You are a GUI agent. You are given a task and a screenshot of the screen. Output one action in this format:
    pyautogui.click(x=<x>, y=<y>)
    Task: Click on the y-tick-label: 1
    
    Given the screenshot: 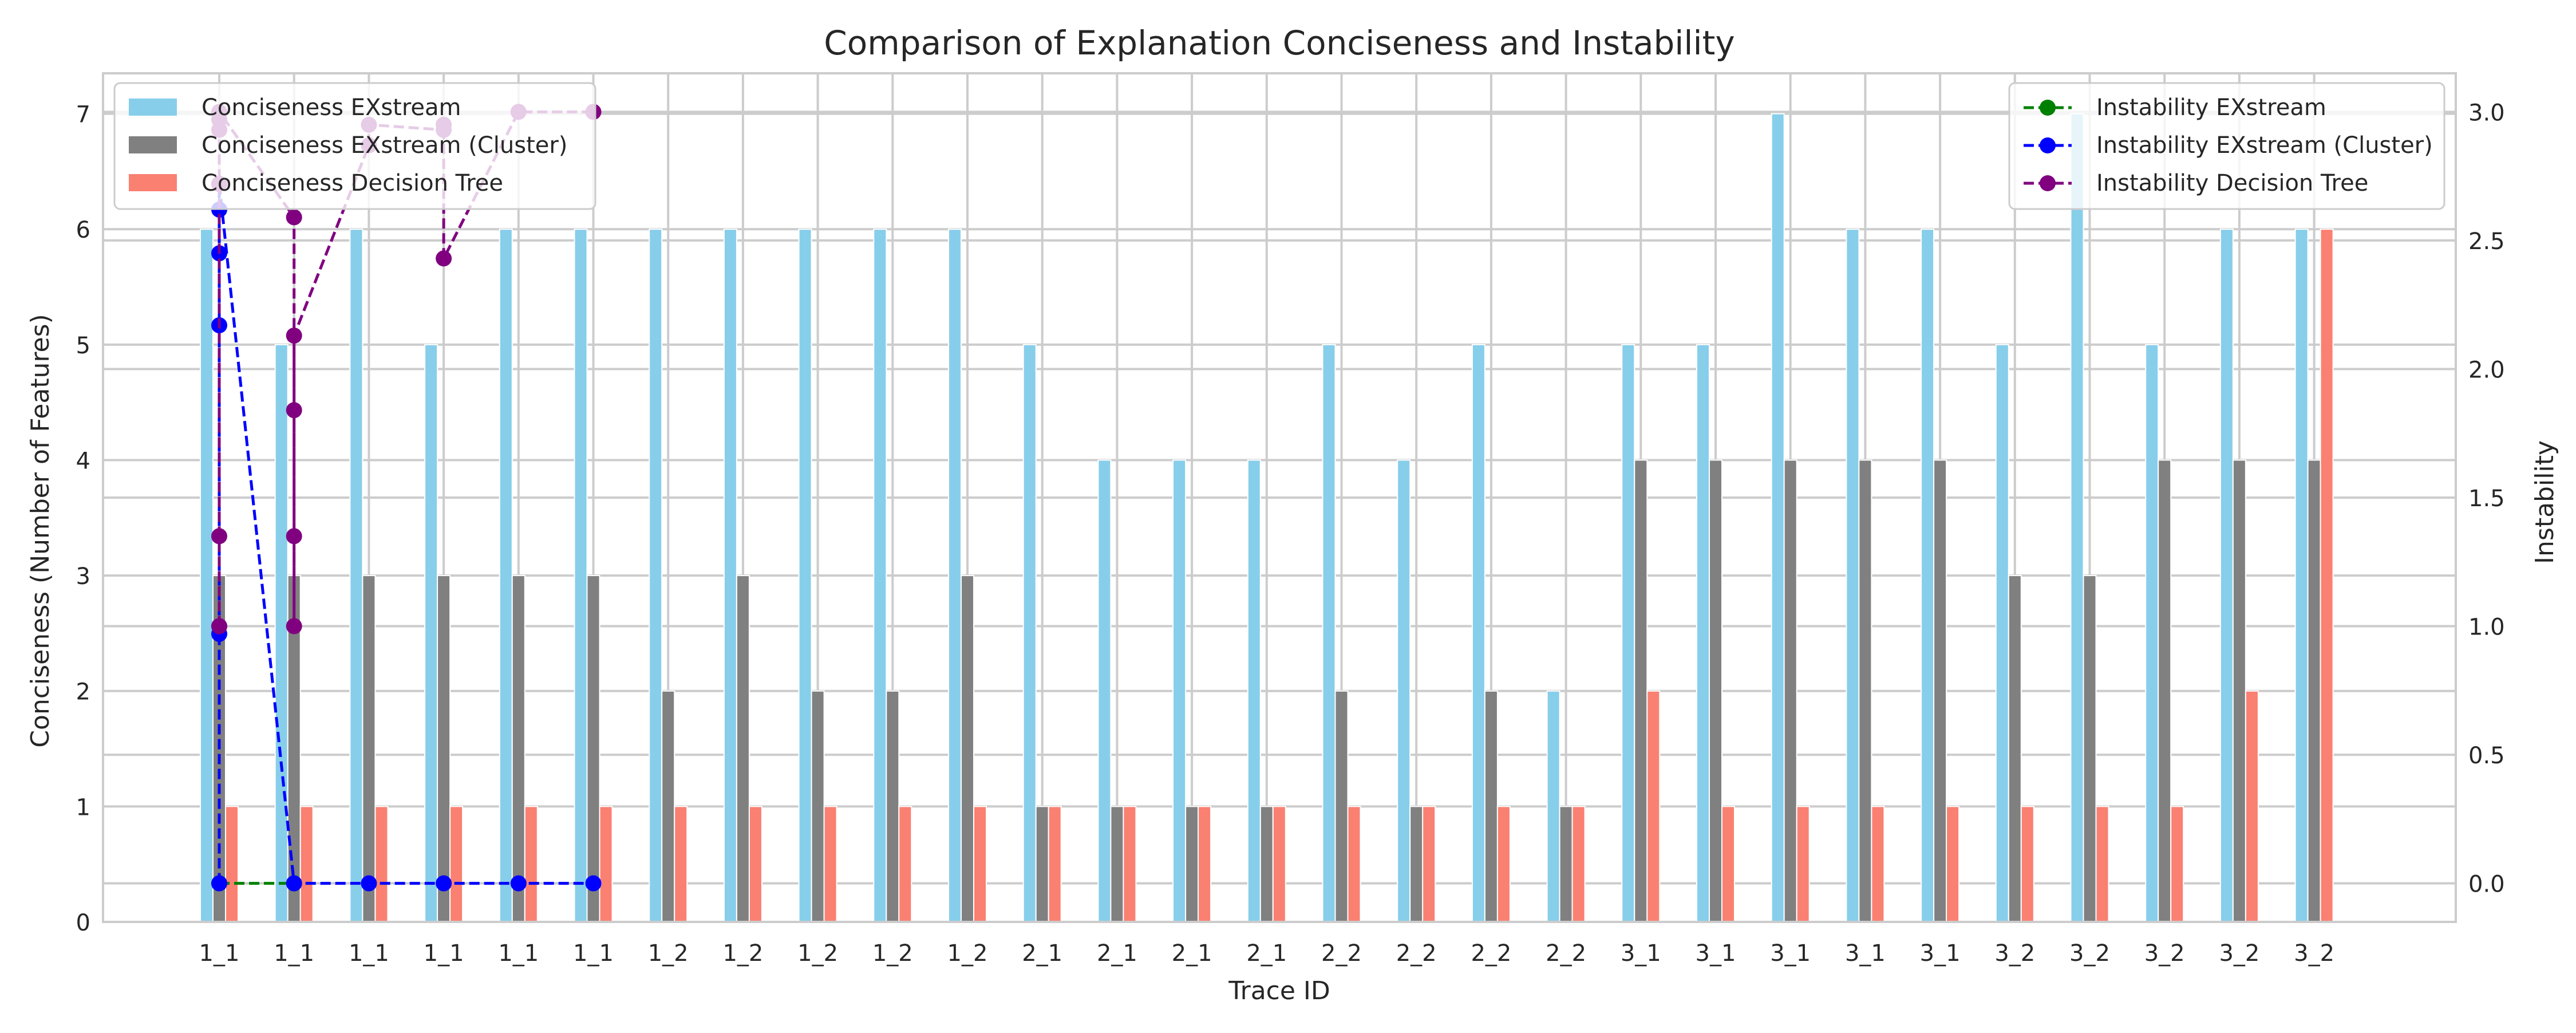 What is the action you would take?
    pyautogui.click(x=83, y=807)
    